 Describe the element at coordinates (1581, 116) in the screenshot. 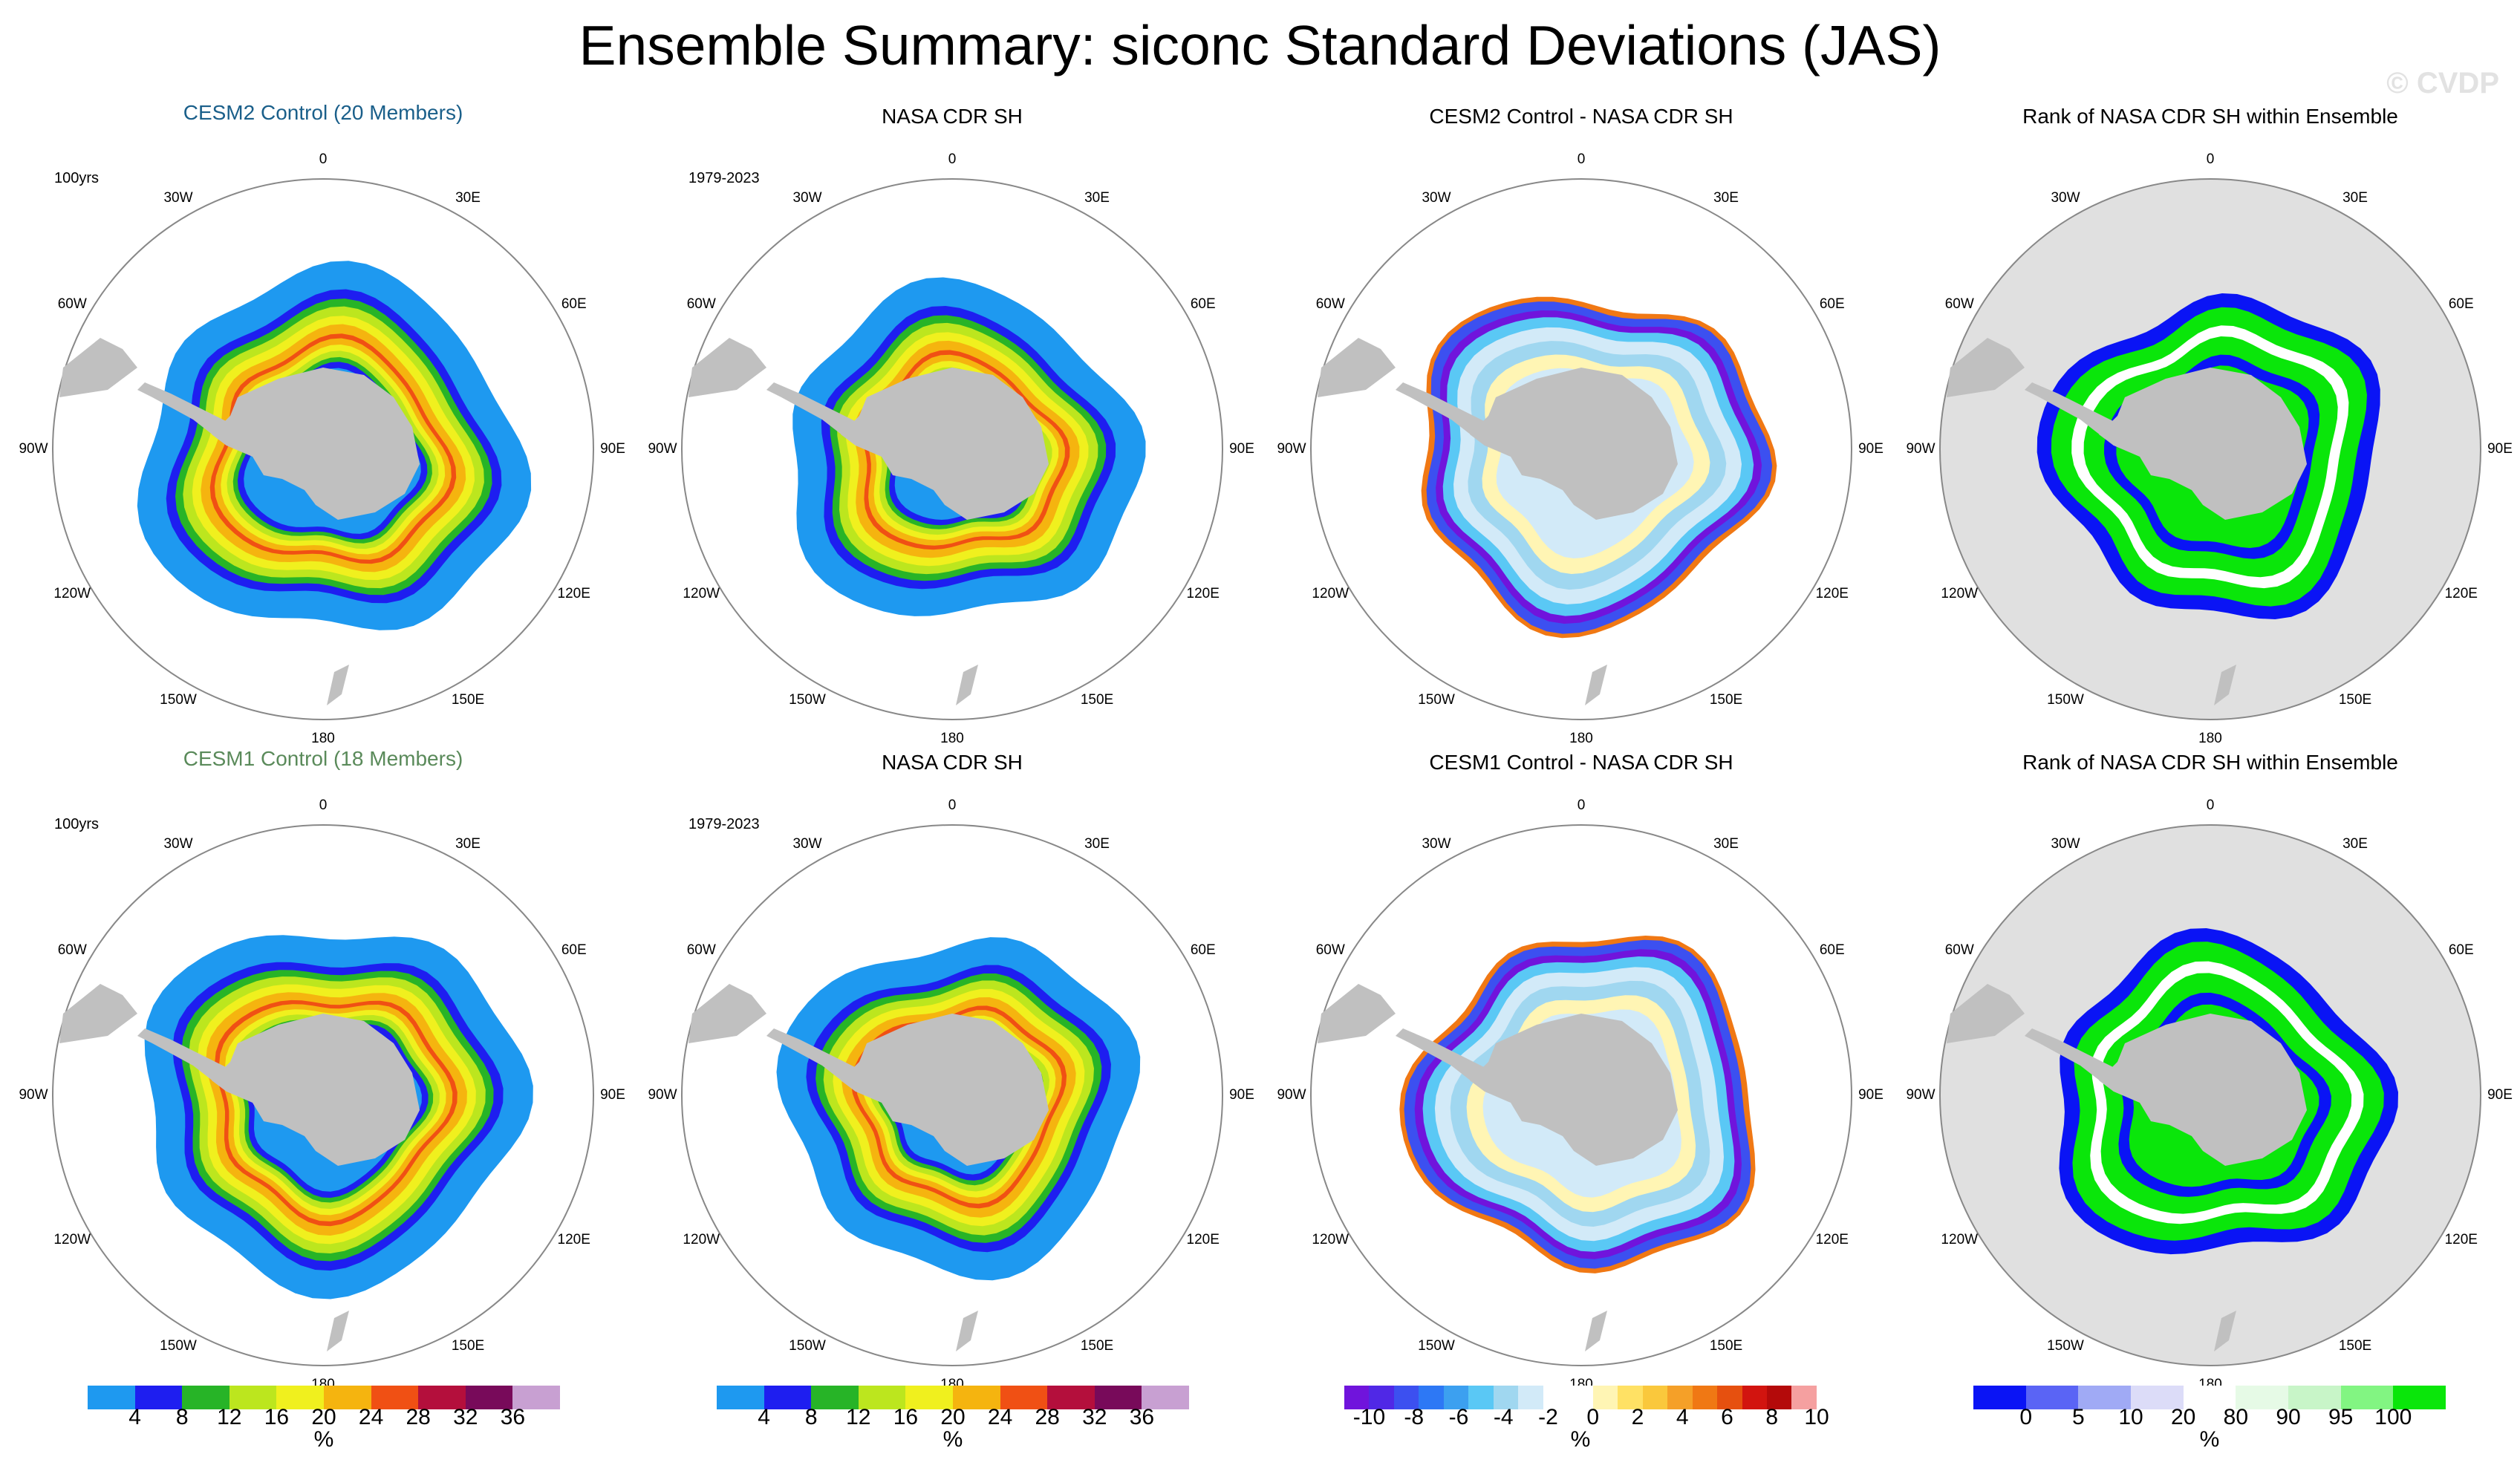

I see `panel-title: CESM2 Control - NASA CDR SH` at that location.